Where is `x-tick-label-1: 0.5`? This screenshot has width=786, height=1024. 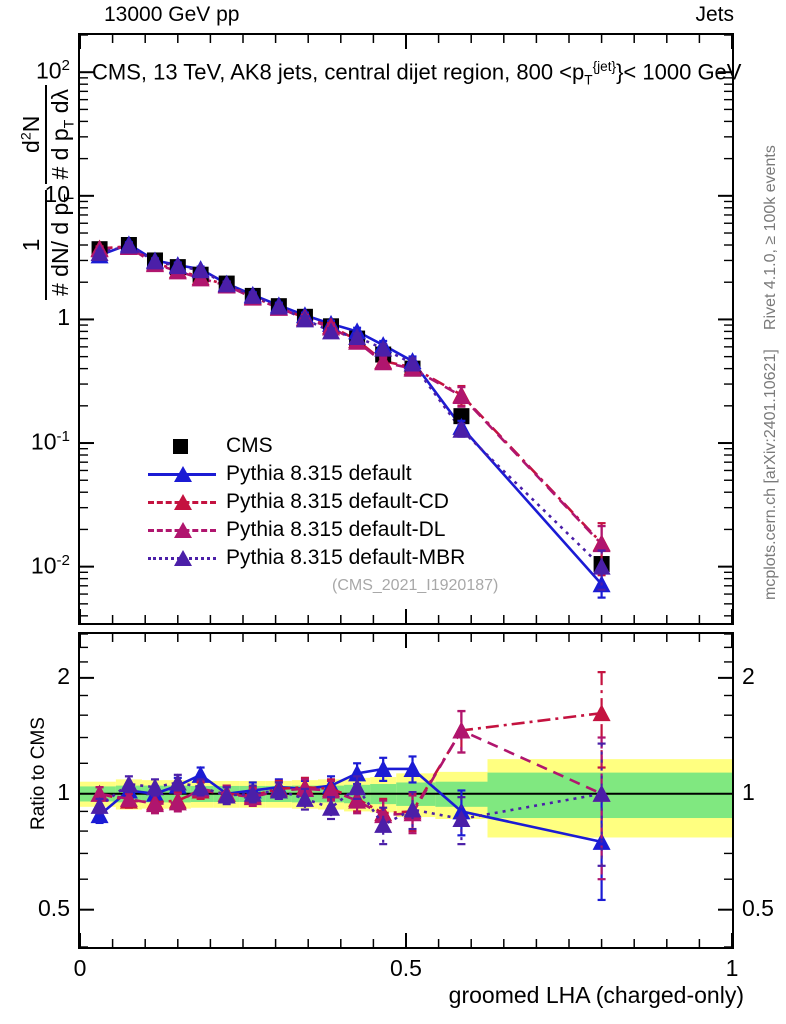
x-tick-label-1: 0.5 is located at coordinates (406, 968).